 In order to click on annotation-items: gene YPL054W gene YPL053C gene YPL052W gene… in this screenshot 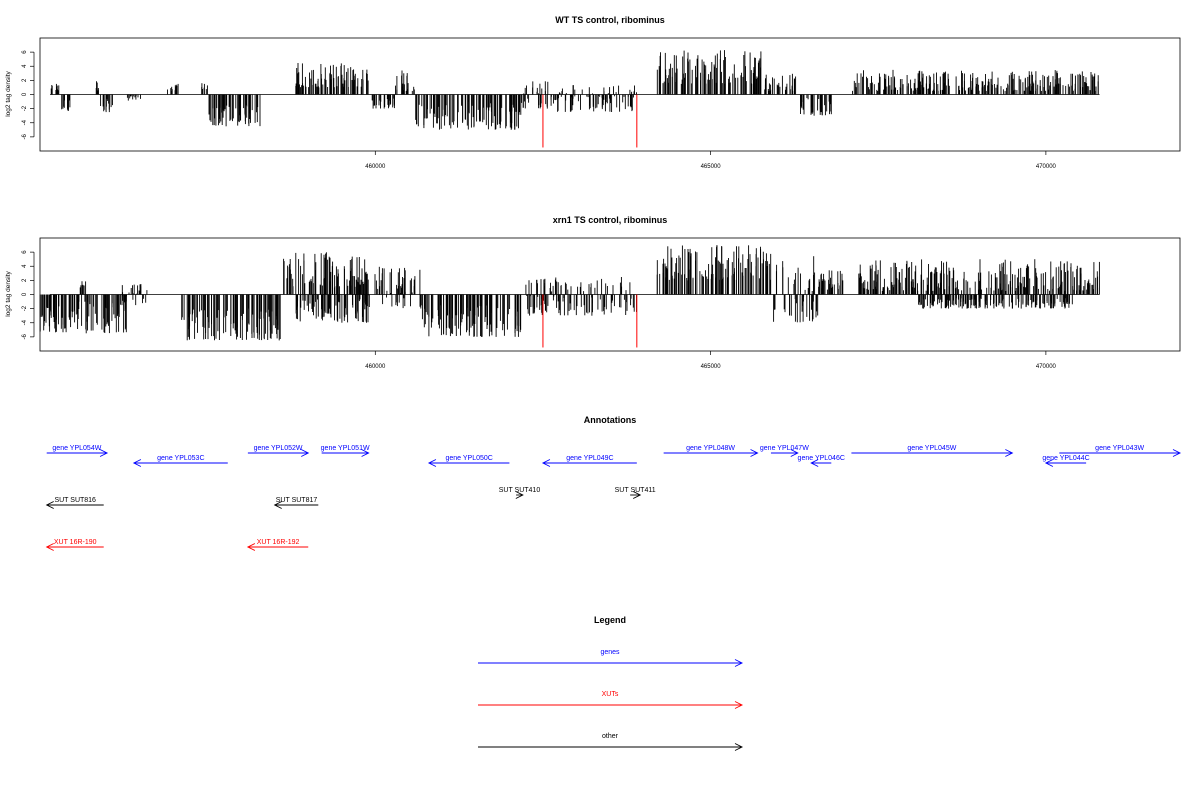, I will do `click(613, 498)`.